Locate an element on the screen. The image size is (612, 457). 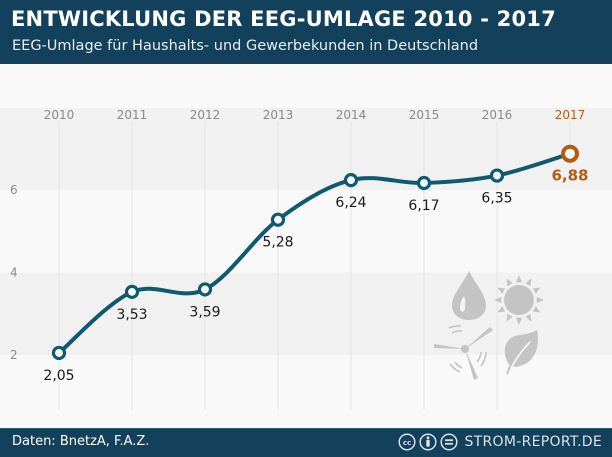
x-tick-label: 2013 is located at coordinates (278, 115).